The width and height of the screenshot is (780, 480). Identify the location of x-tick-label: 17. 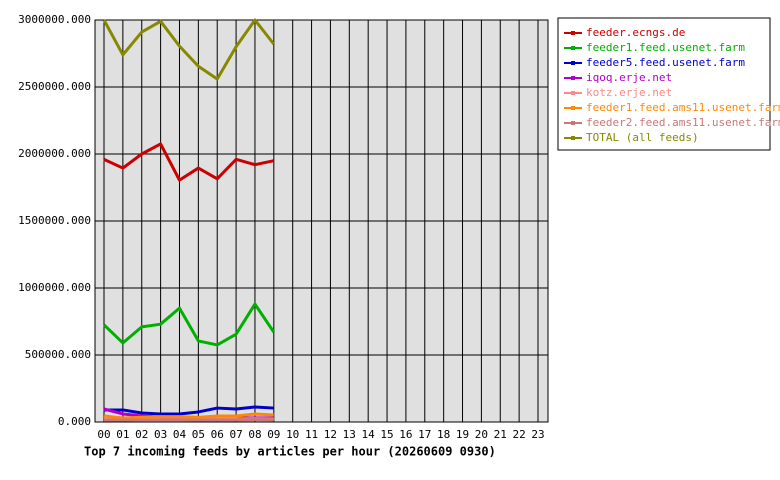
(424, 434).